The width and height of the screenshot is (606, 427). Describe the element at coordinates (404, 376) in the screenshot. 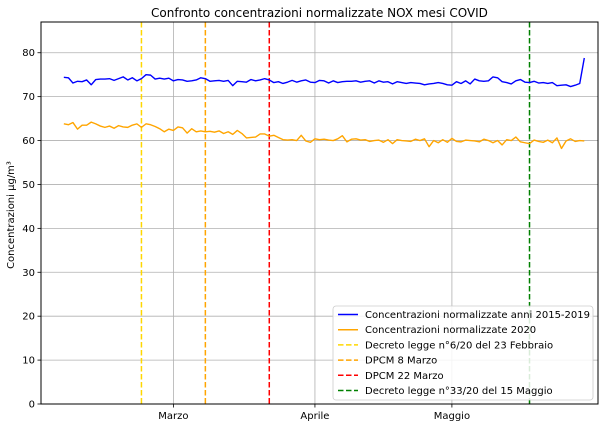

I see `legend-label-4: DPCM 22 Marzo` at that location.